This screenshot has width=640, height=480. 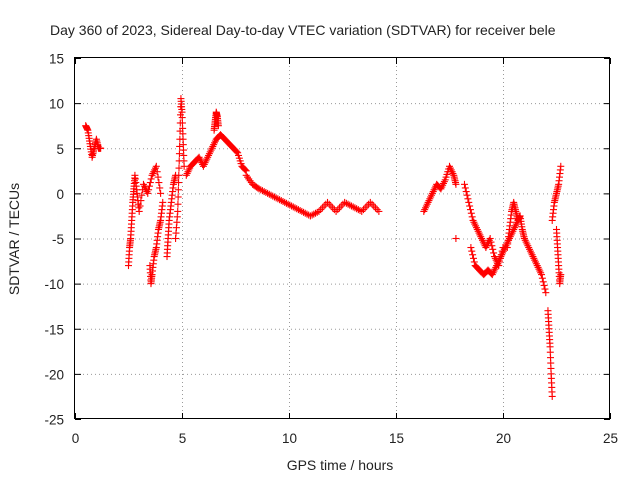 I want to click on x-tick-label: 0, so click(x=76, y=438).